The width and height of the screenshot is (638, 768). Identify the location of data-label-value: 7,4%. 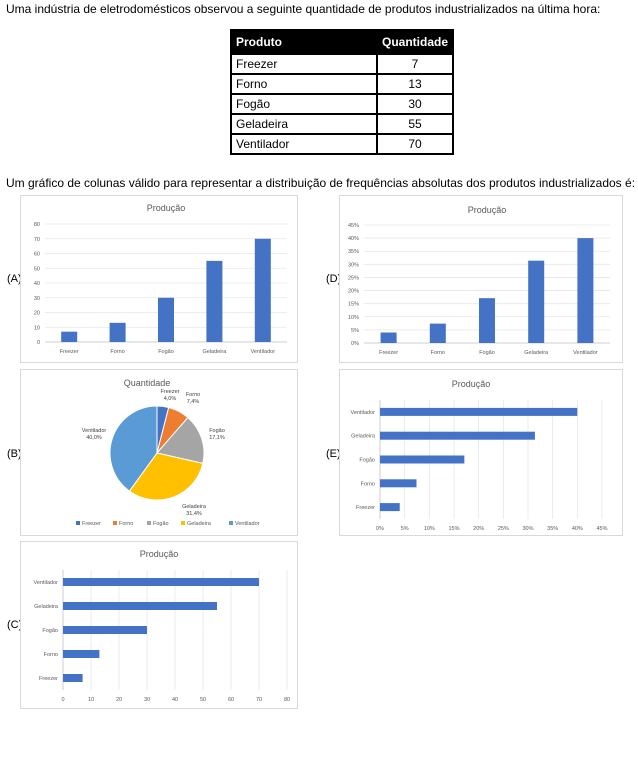
(193, 402).